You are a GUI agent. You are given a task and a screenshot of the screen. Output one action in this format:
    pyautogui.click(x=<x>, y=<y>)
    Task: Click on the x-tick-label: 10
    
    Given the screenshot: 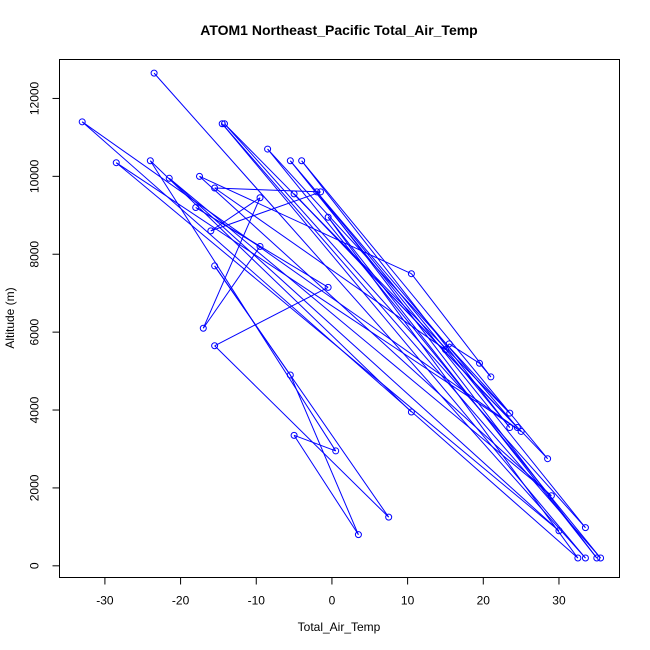 What is the action you would take?
    pyautogui.click(x=408, y=601)
    